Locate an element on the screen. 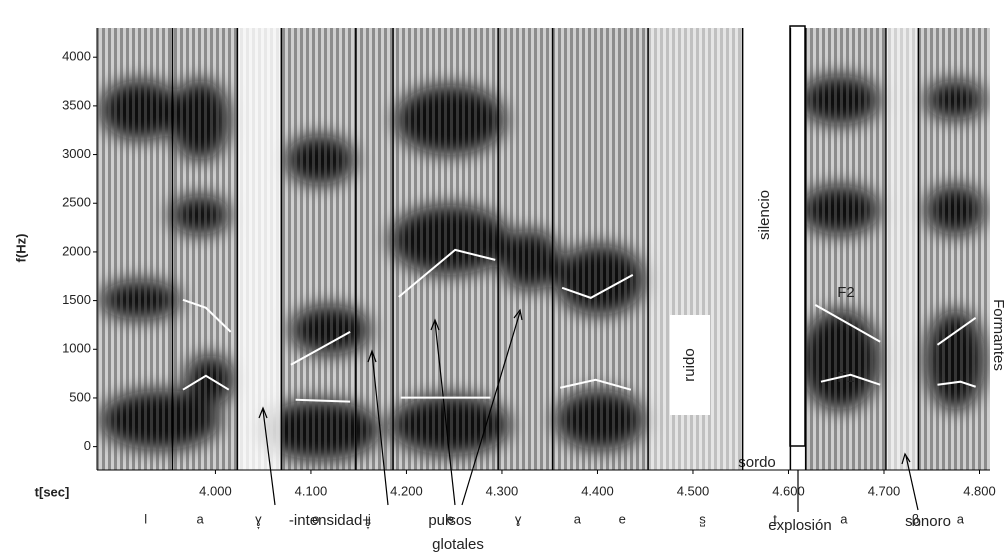 Image resolution: width=1008 pixels, height=556 pixels. y-tick-label: 500 is located at coordinates (80, 396).